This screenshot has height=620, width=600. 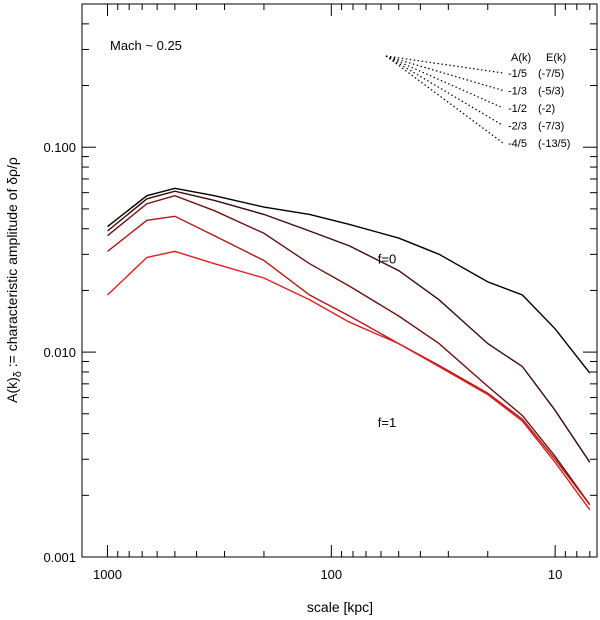 What do you see at coordinates (340, 607) in the screenshot?
I see `x-axis-title: scale [kpc]` at bounding box center [340, 607].